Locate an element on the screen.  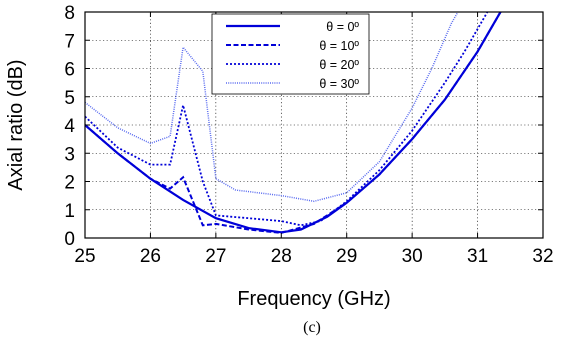
legend: θ = 0º θ = 10º θ = 20º θ = 30º is located at coordinates (290, 54).